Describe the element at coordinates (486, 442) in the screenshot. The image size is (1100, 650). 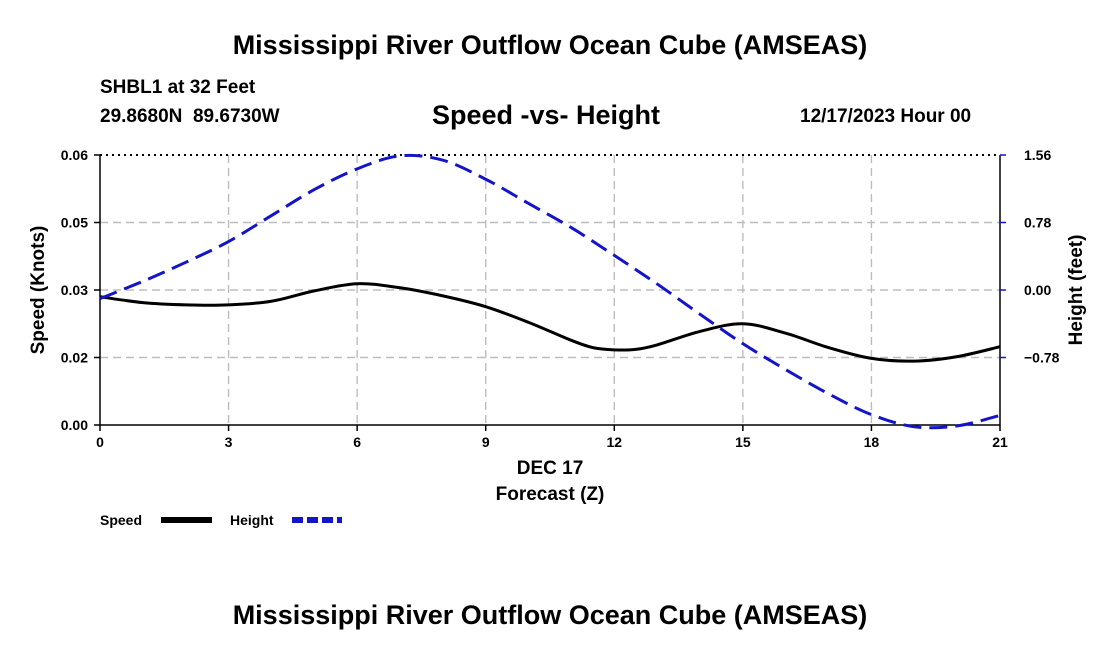
I see `x-tick-label: 9` at that location.